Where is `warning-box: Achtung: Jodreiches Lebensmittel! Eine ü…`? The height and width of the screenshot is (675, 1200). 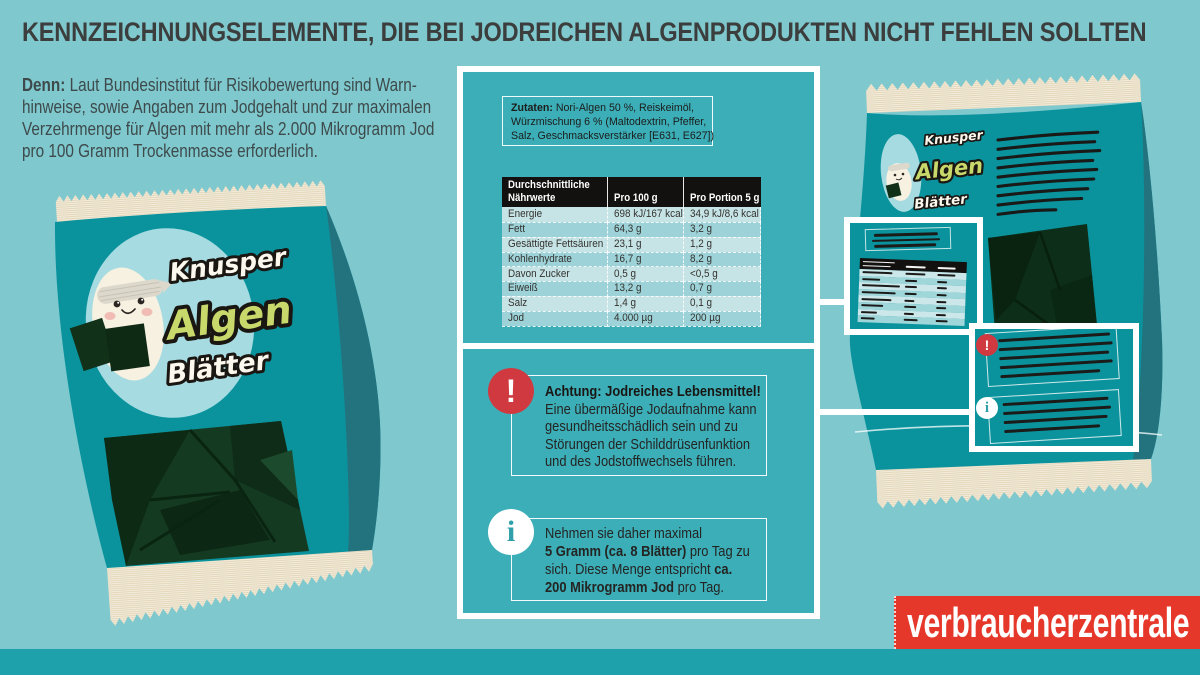 warning-box: Achtung: Jodreiches Lebensmittel! Eine ü… is located at coordinates (639, 425).